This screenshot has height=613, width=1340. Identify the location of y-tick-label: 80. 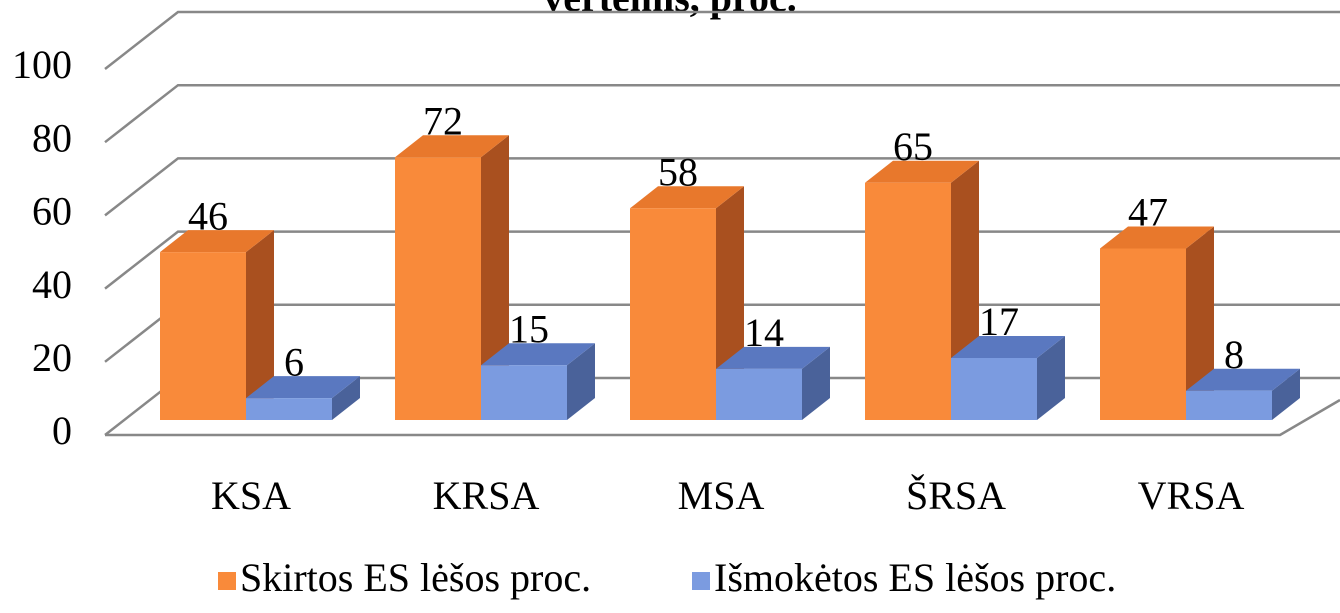
(52, 137).